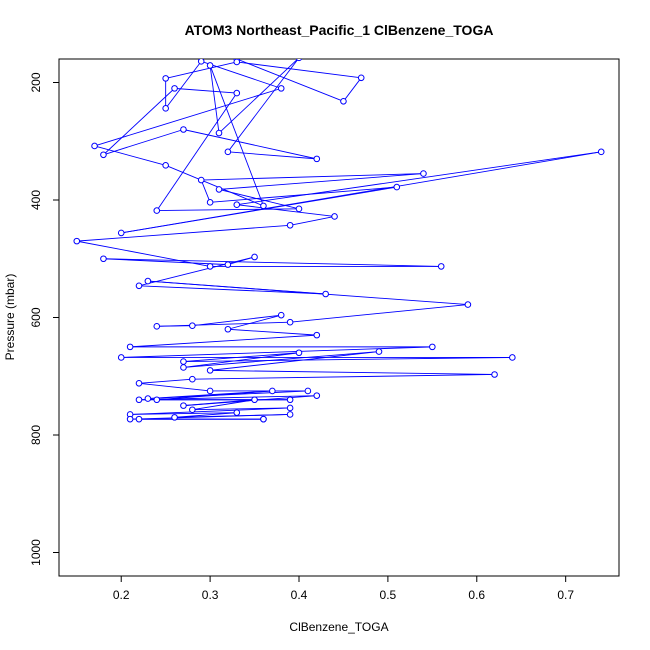 Image resolution: width=650 pixels, height=650 pixels. What do you see at coordinates (36, 200) in the screenshot?
I see `y-tick-label: 400` at bounding box center [36, 200].